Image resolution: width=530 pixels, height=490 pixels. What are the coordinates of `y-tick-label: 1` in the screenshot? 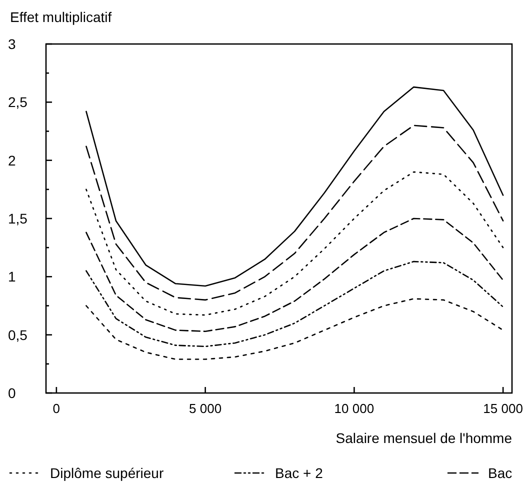 It's located at (12, 276).